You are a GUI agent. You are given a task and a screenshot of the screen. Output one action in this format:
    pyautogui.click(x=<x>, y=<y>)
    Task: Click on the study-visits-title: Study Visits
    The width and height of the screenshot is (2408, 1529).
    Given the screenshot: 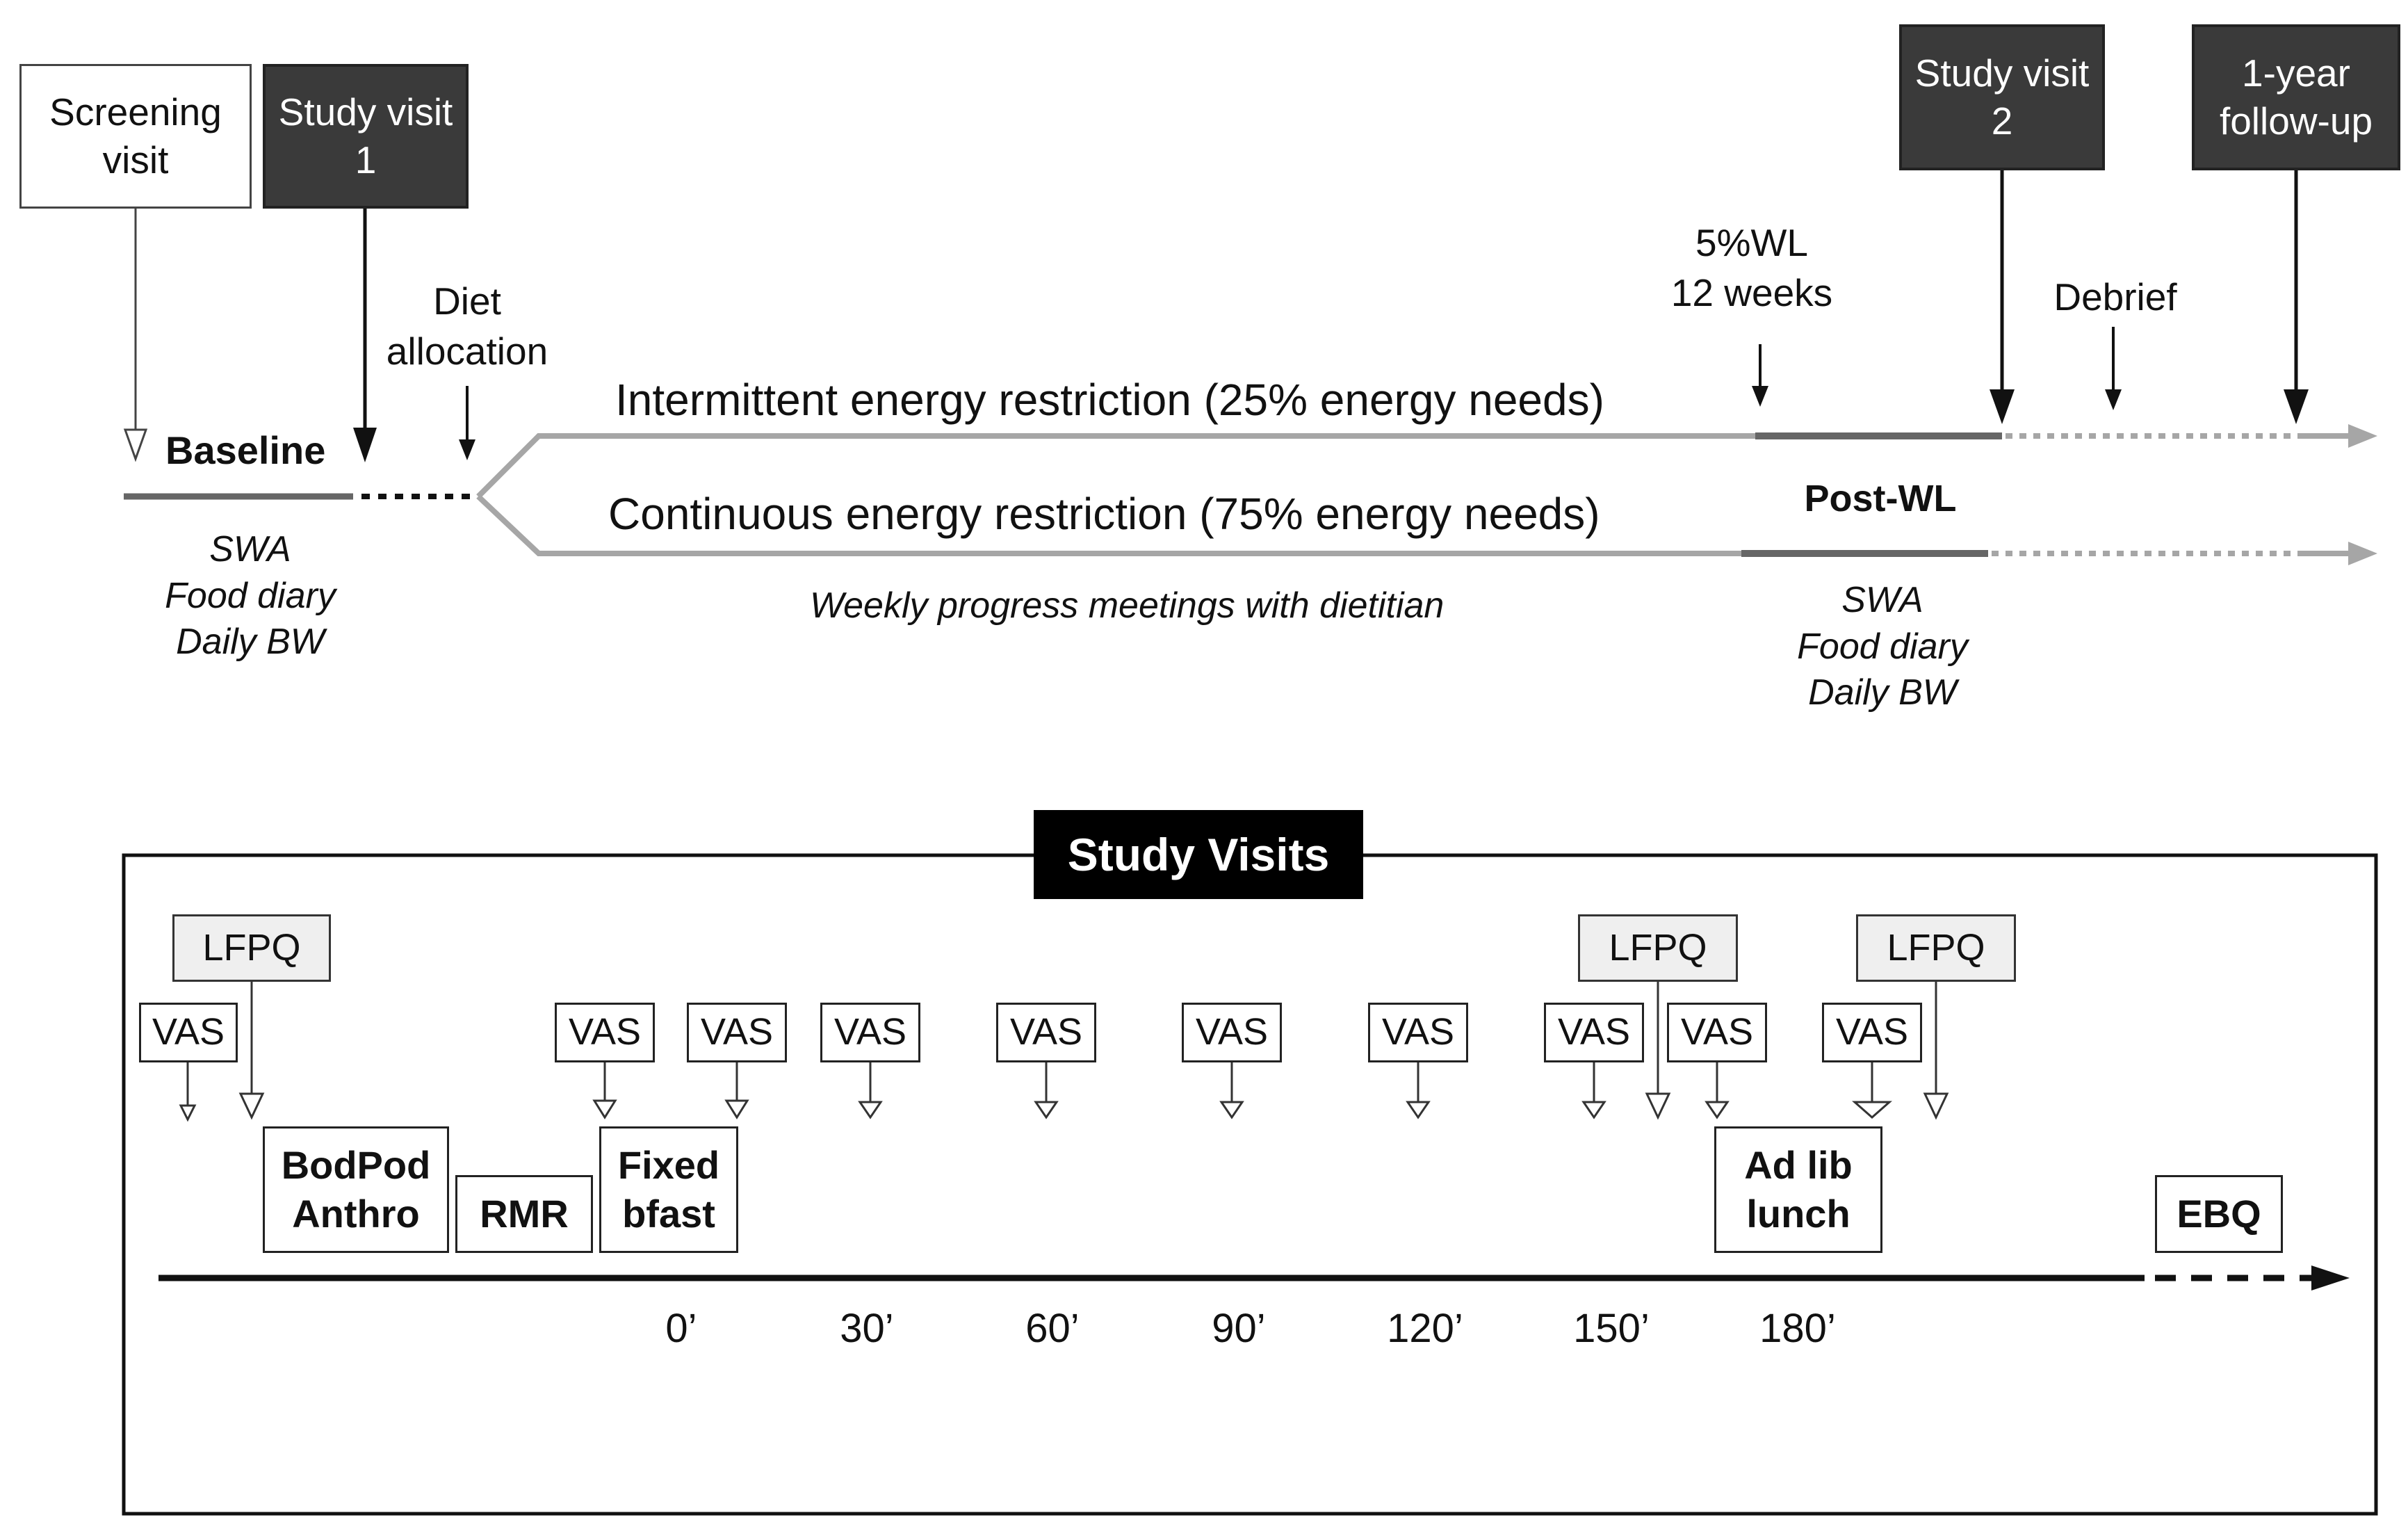 What is the action you would take?
    pyautogui.click(x=1198, y=854)
    